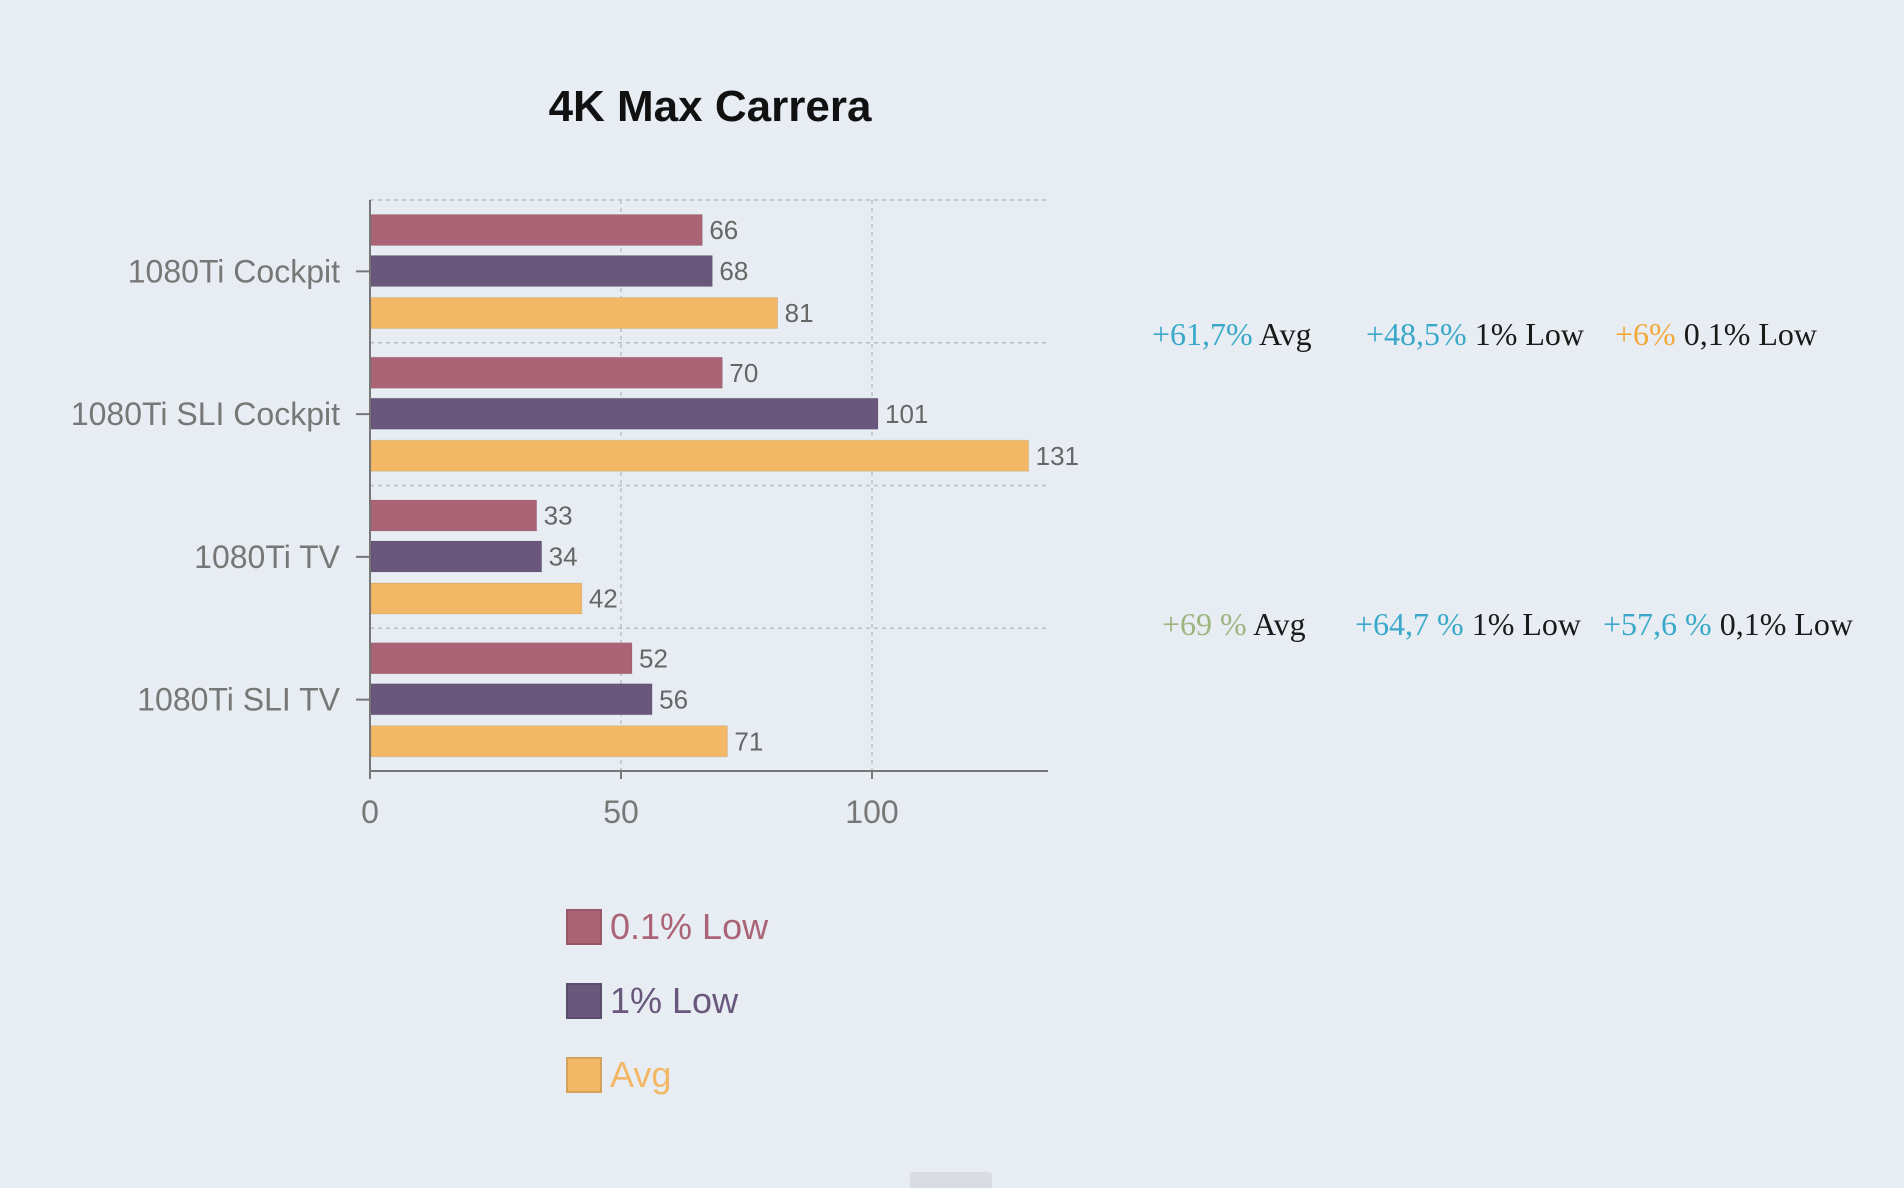 The image size is (1904, 1188). What do you see at coordinates (743, 373) in the screenshot?
I see `bar-value-label: 70` at bounding box center [743, 373].